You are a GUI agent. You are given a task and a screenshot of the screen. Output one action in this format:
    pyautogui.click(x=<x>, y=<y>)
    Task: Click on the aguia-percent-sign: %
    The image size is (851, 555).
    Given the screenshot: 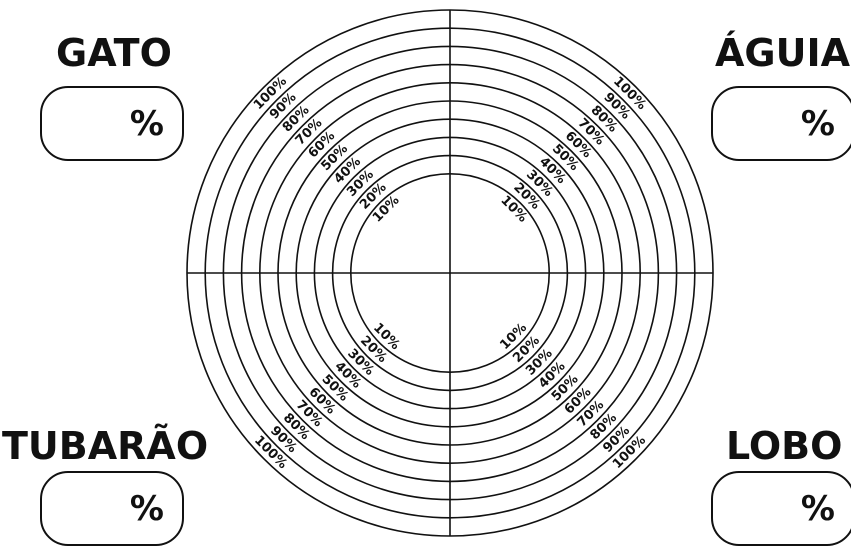 What is the action you would take?
    pyautogui.click(x=817, y=124)
    